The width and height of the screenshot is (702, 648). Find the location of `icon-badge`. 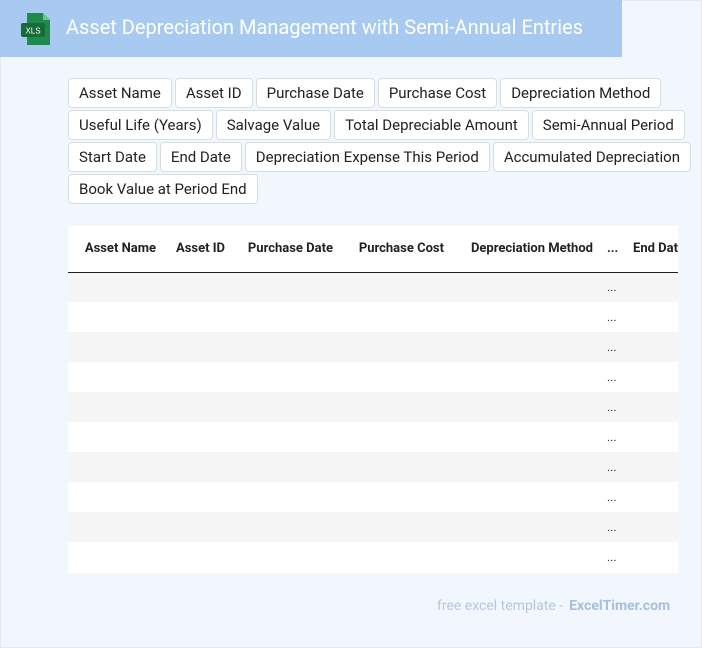

icon-badge is located at coordinates (33, 30).